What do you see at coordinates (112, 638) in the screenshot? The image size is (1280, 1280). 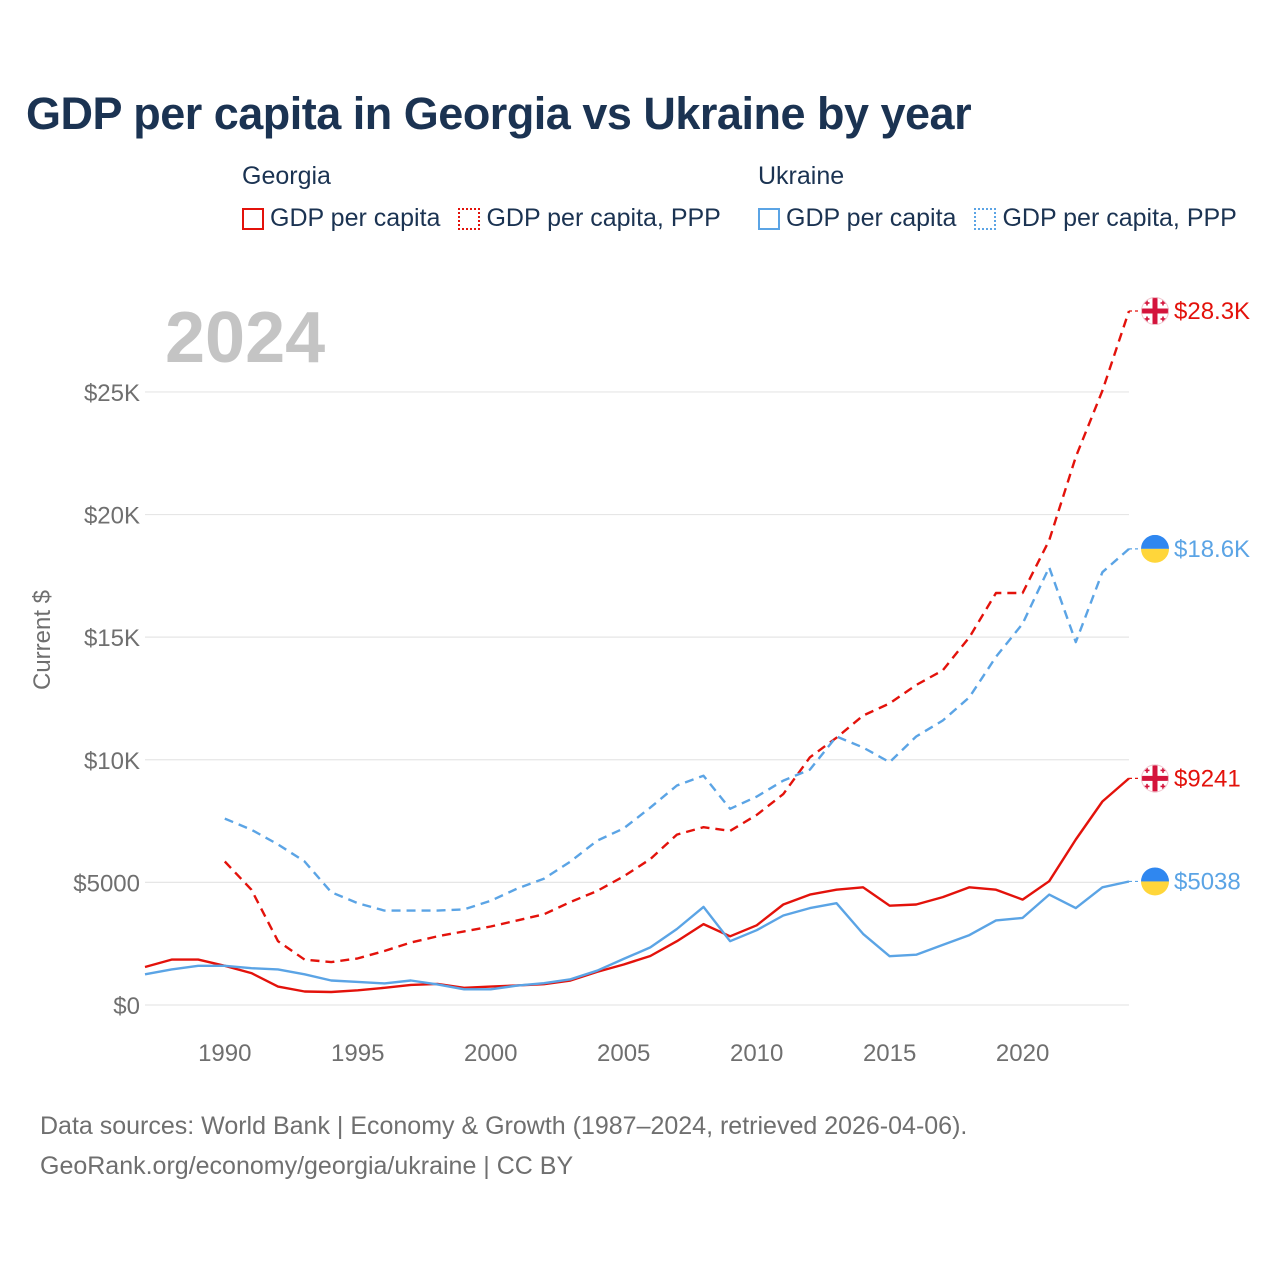 I see `y-tick-label: $15K` at bounding box center [112, 638].